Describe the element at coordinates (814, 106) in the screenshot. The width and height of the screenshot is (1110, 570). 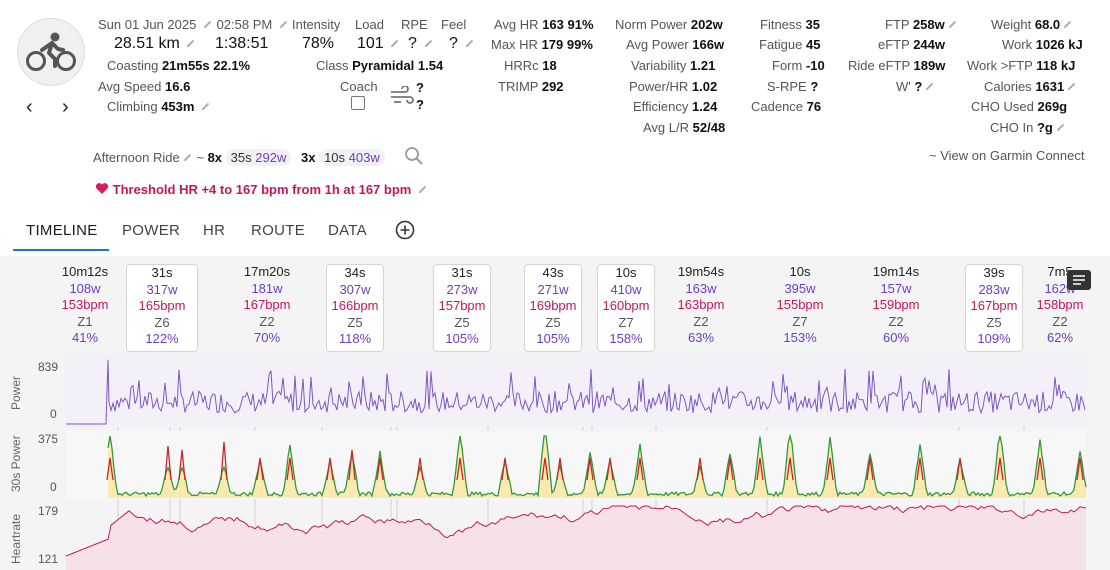
I see `cadence-value: 76` at that location.